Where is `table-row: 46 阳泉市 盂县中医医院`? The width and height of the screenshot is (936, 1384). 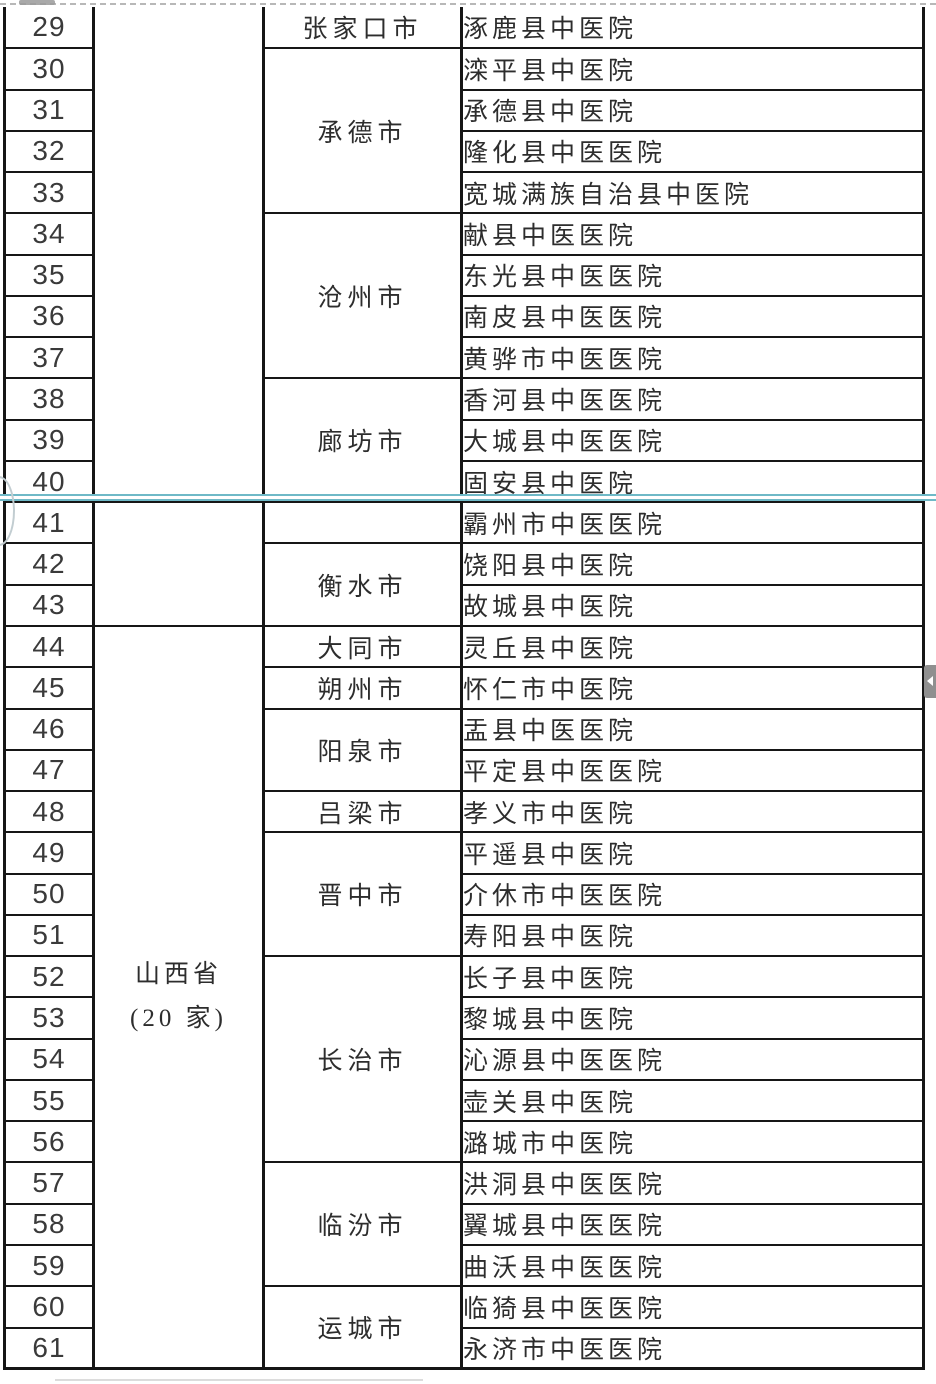 table-row: 46 阳泉市 盂县中医医院 is located at coordinates (464, 750).